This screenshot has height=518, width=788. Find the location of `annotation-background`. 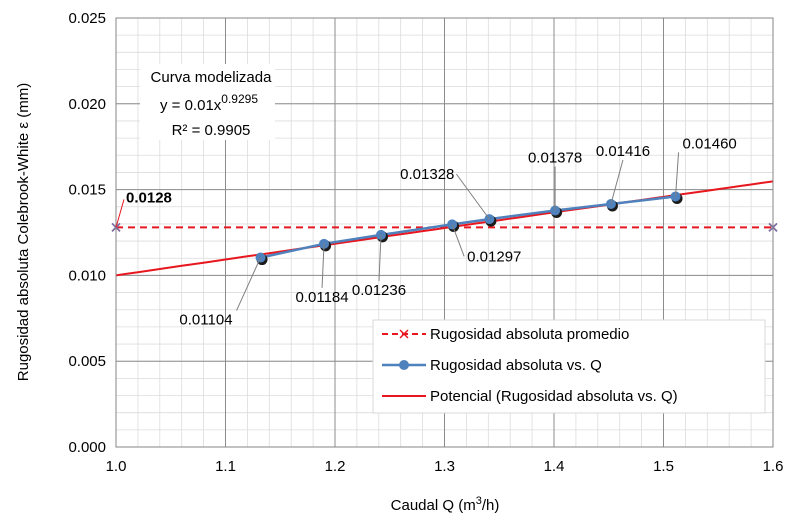

annotation-background is located at coordinates (207, 102).